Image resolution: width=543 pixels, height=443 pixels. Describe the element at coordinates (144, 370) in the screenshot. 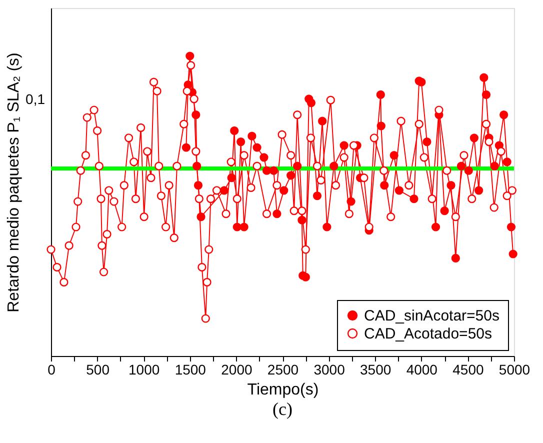

I see `x-tick-label: 1000` at that location.